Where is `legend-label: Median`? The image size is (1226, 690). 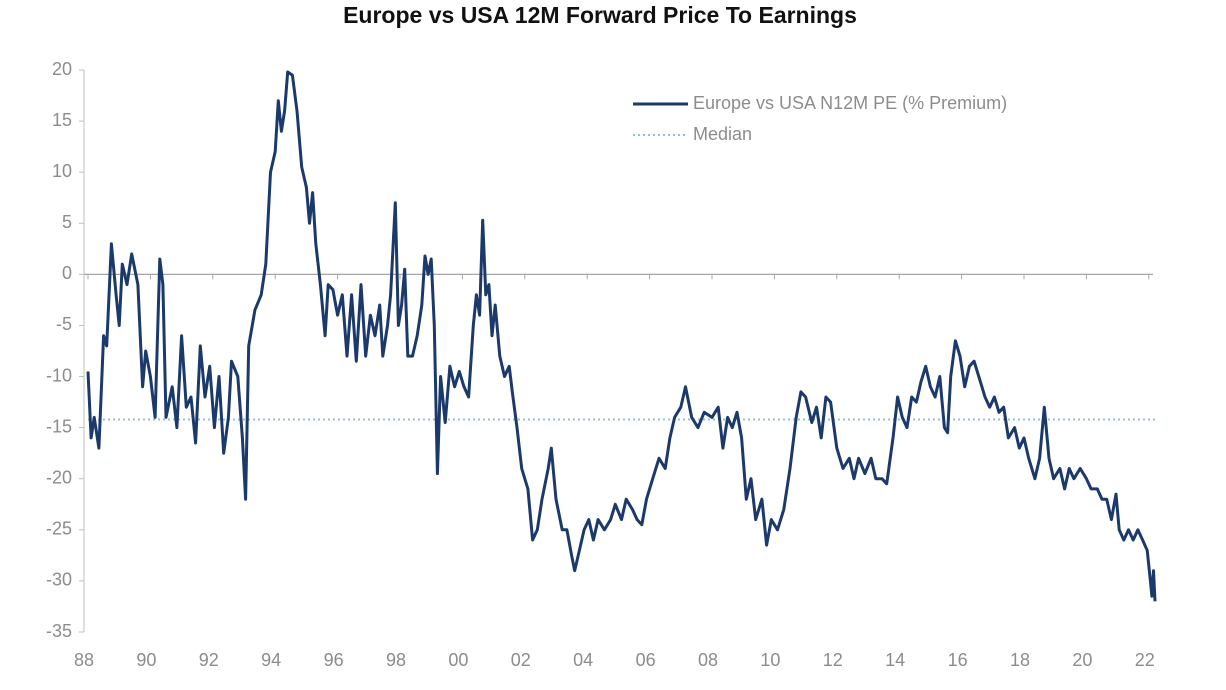 legend-label: Median is located at coordinates (722, 134).